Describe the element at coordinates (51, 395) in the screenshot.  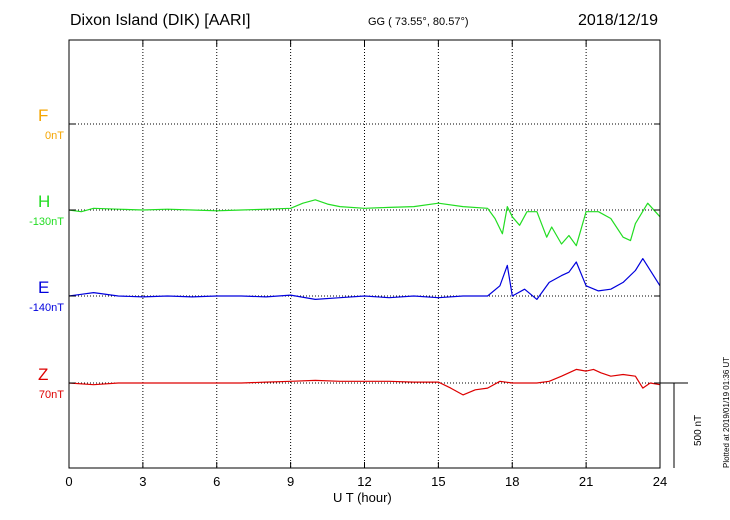
I see `baseline-label-z: 70nT` at that location.